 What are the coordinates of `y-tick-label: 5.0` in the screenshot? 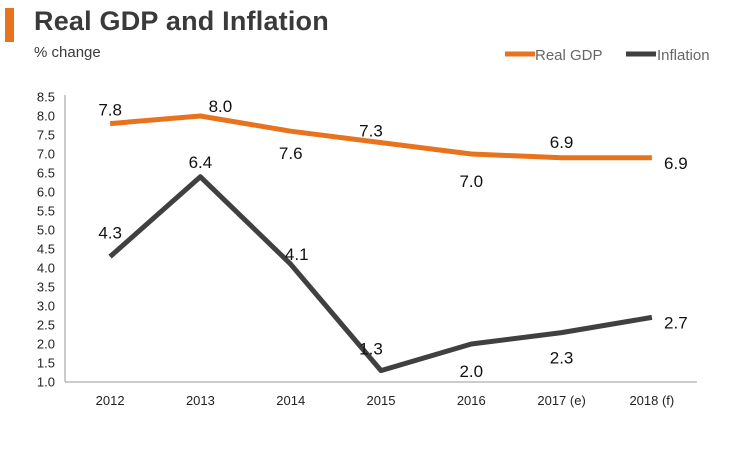 It's located at (46, 230).